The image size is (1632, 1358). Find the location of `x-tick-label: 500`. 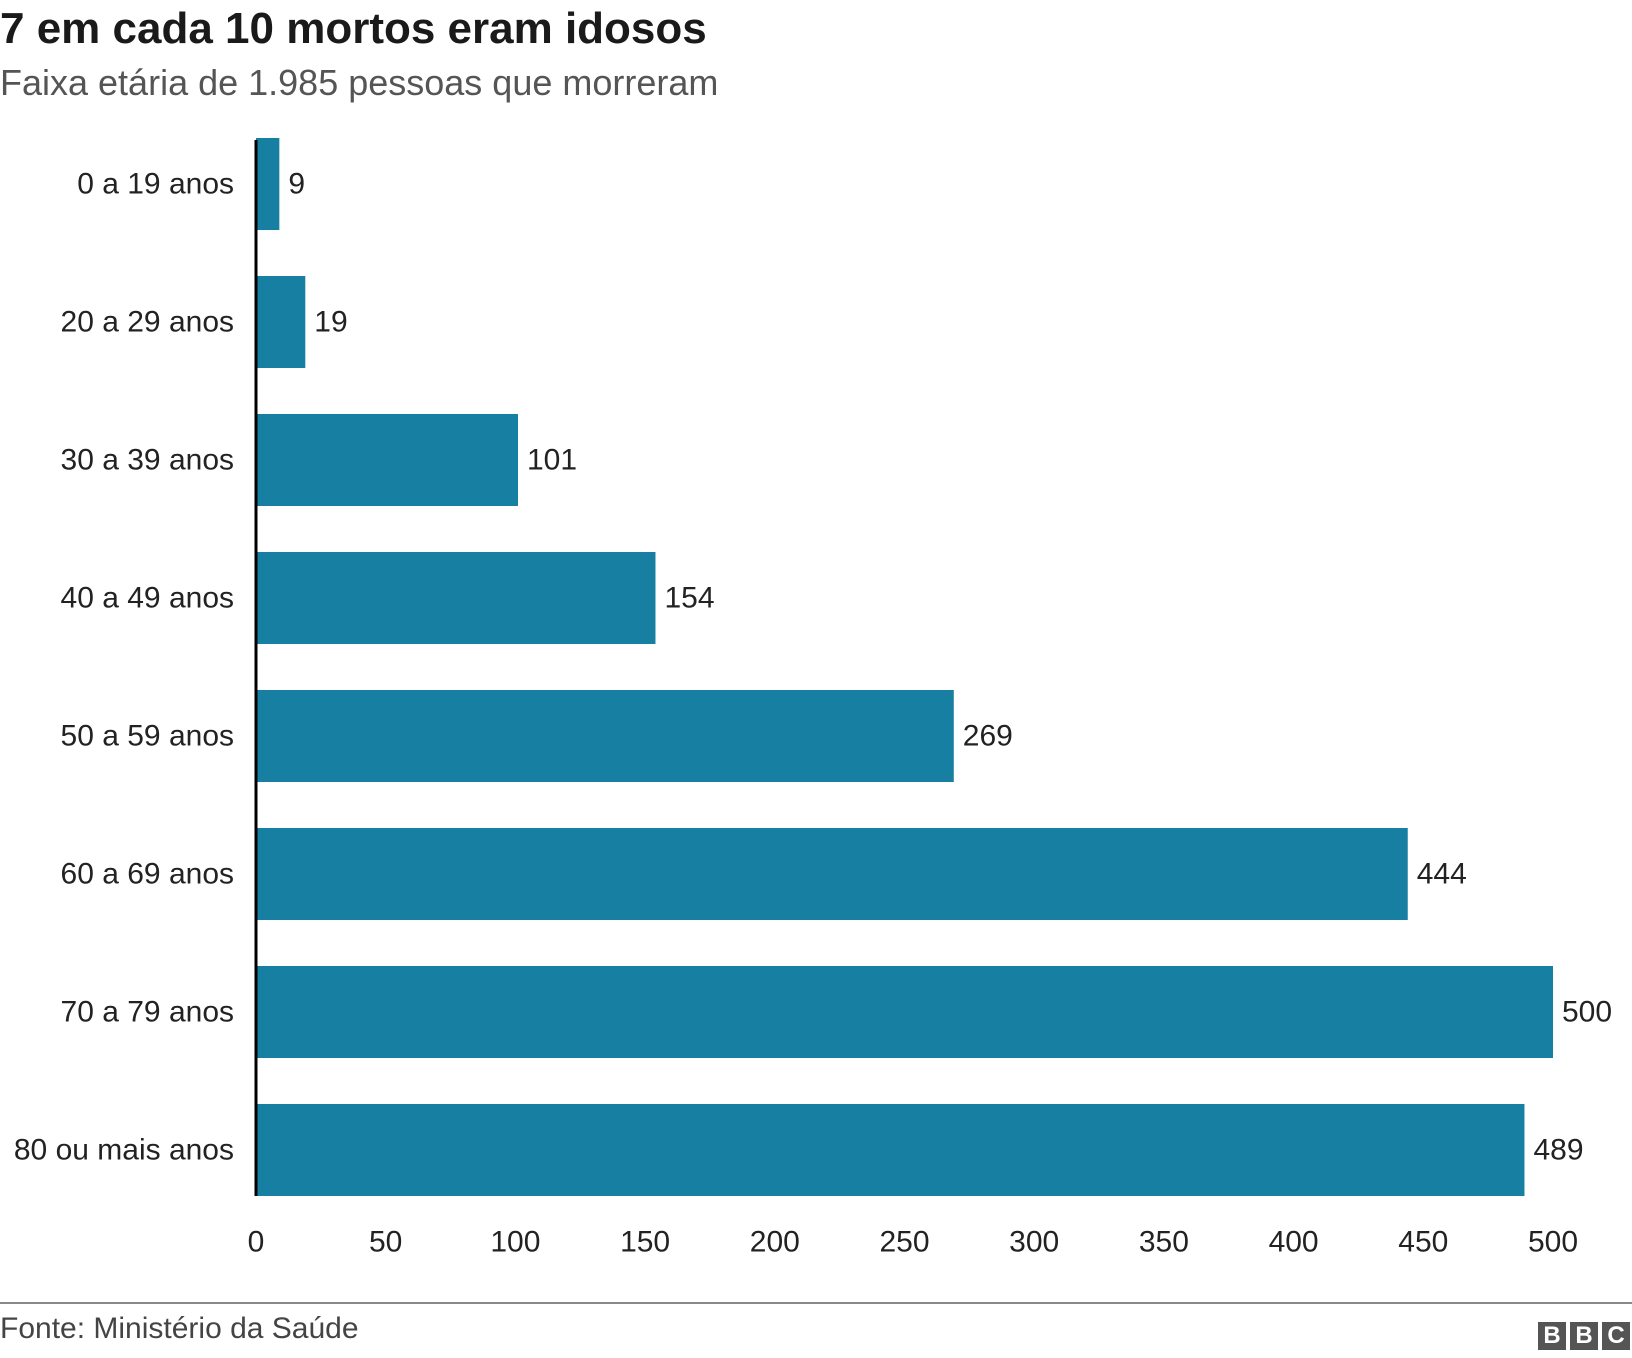

x-tick-label: 500 is located at coordinates (1553, 1242).